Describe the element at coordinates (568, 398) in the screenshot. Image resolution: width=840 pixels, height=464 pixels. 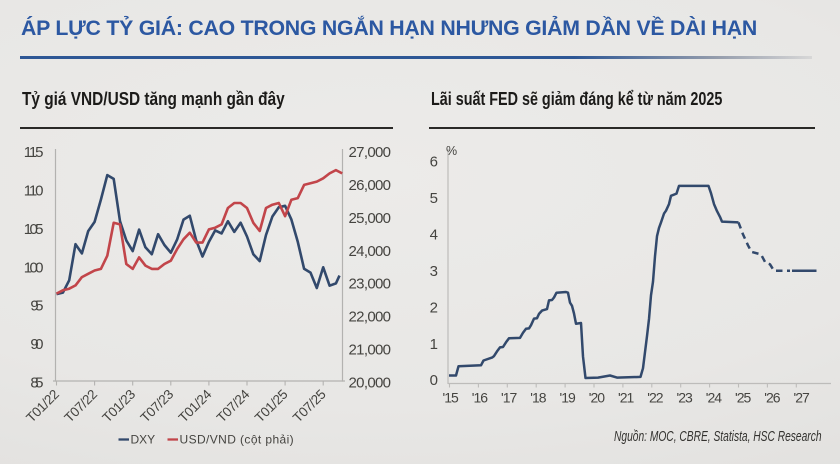
I see `svg-text: '19` at that location.